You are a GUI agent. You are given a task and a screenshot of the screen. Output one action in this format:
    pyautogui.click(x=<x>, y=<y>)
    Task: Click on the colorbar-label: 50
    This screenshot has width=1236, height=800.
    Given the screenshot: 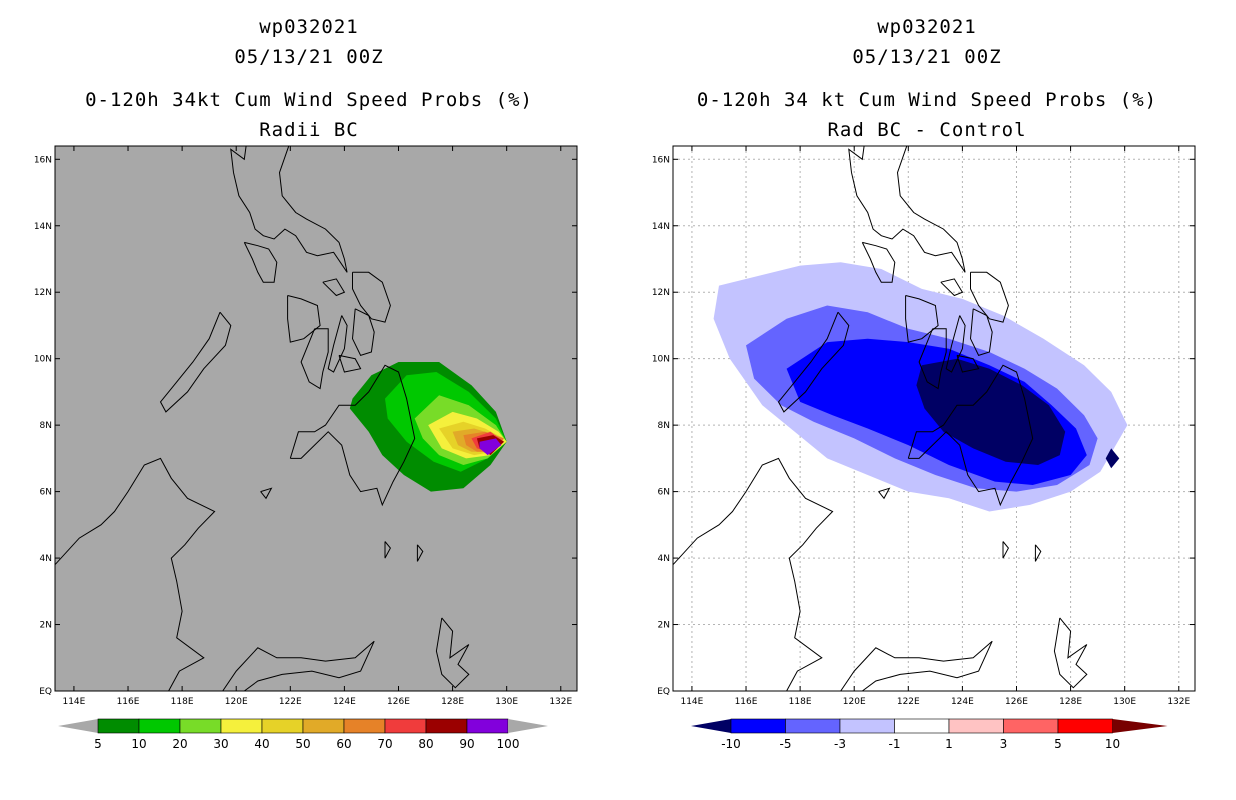 What is the action you would take?
    pyautogui.click(x=302, y=744)
    